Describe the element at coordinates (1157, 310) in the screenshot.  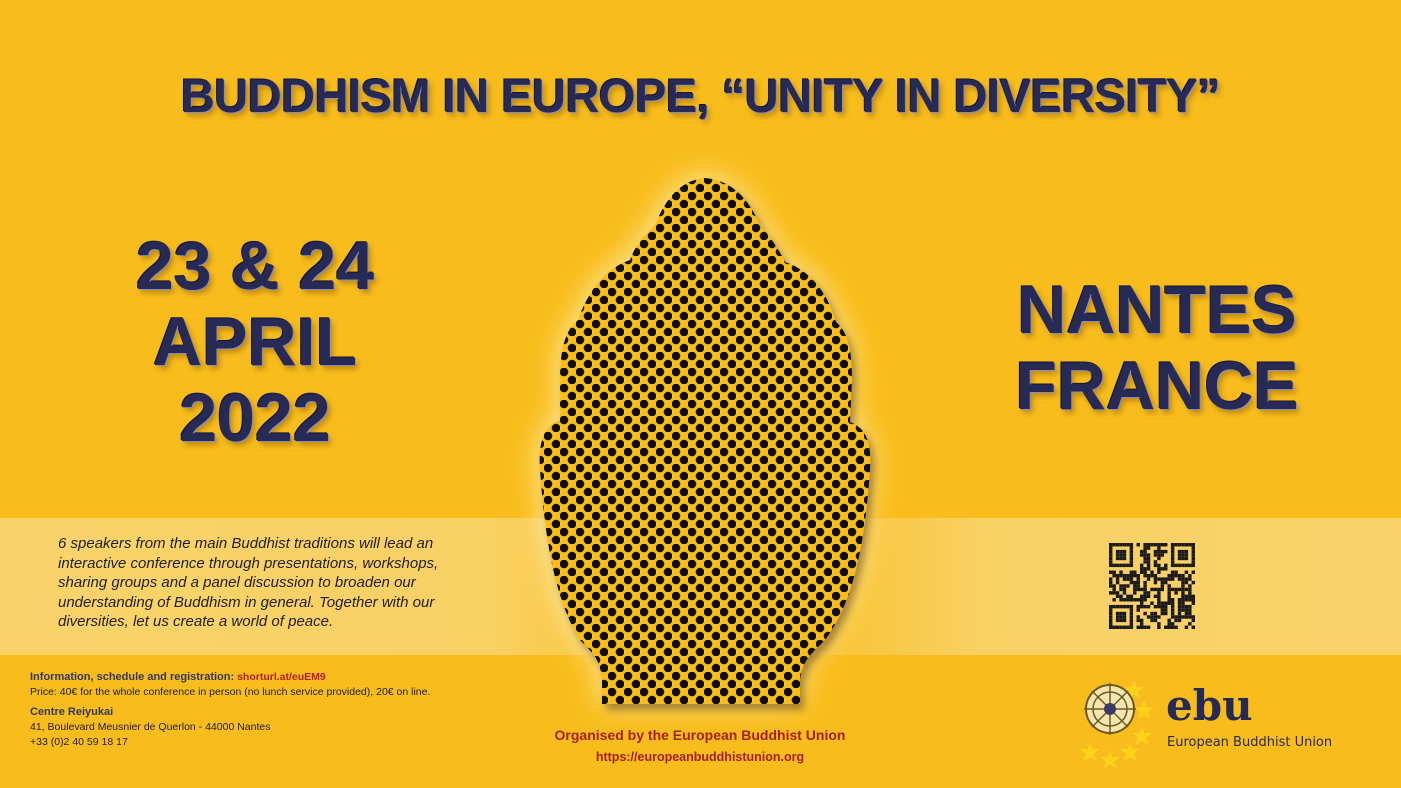
I see `location-city: NANTES` at that location.